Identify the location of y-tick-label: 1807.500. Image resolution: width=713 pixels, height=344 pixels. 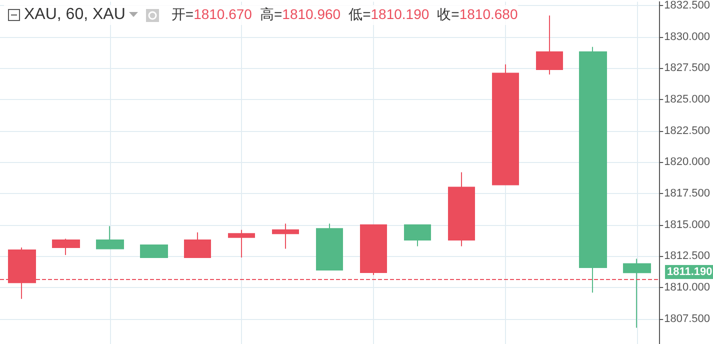
(687, 318).